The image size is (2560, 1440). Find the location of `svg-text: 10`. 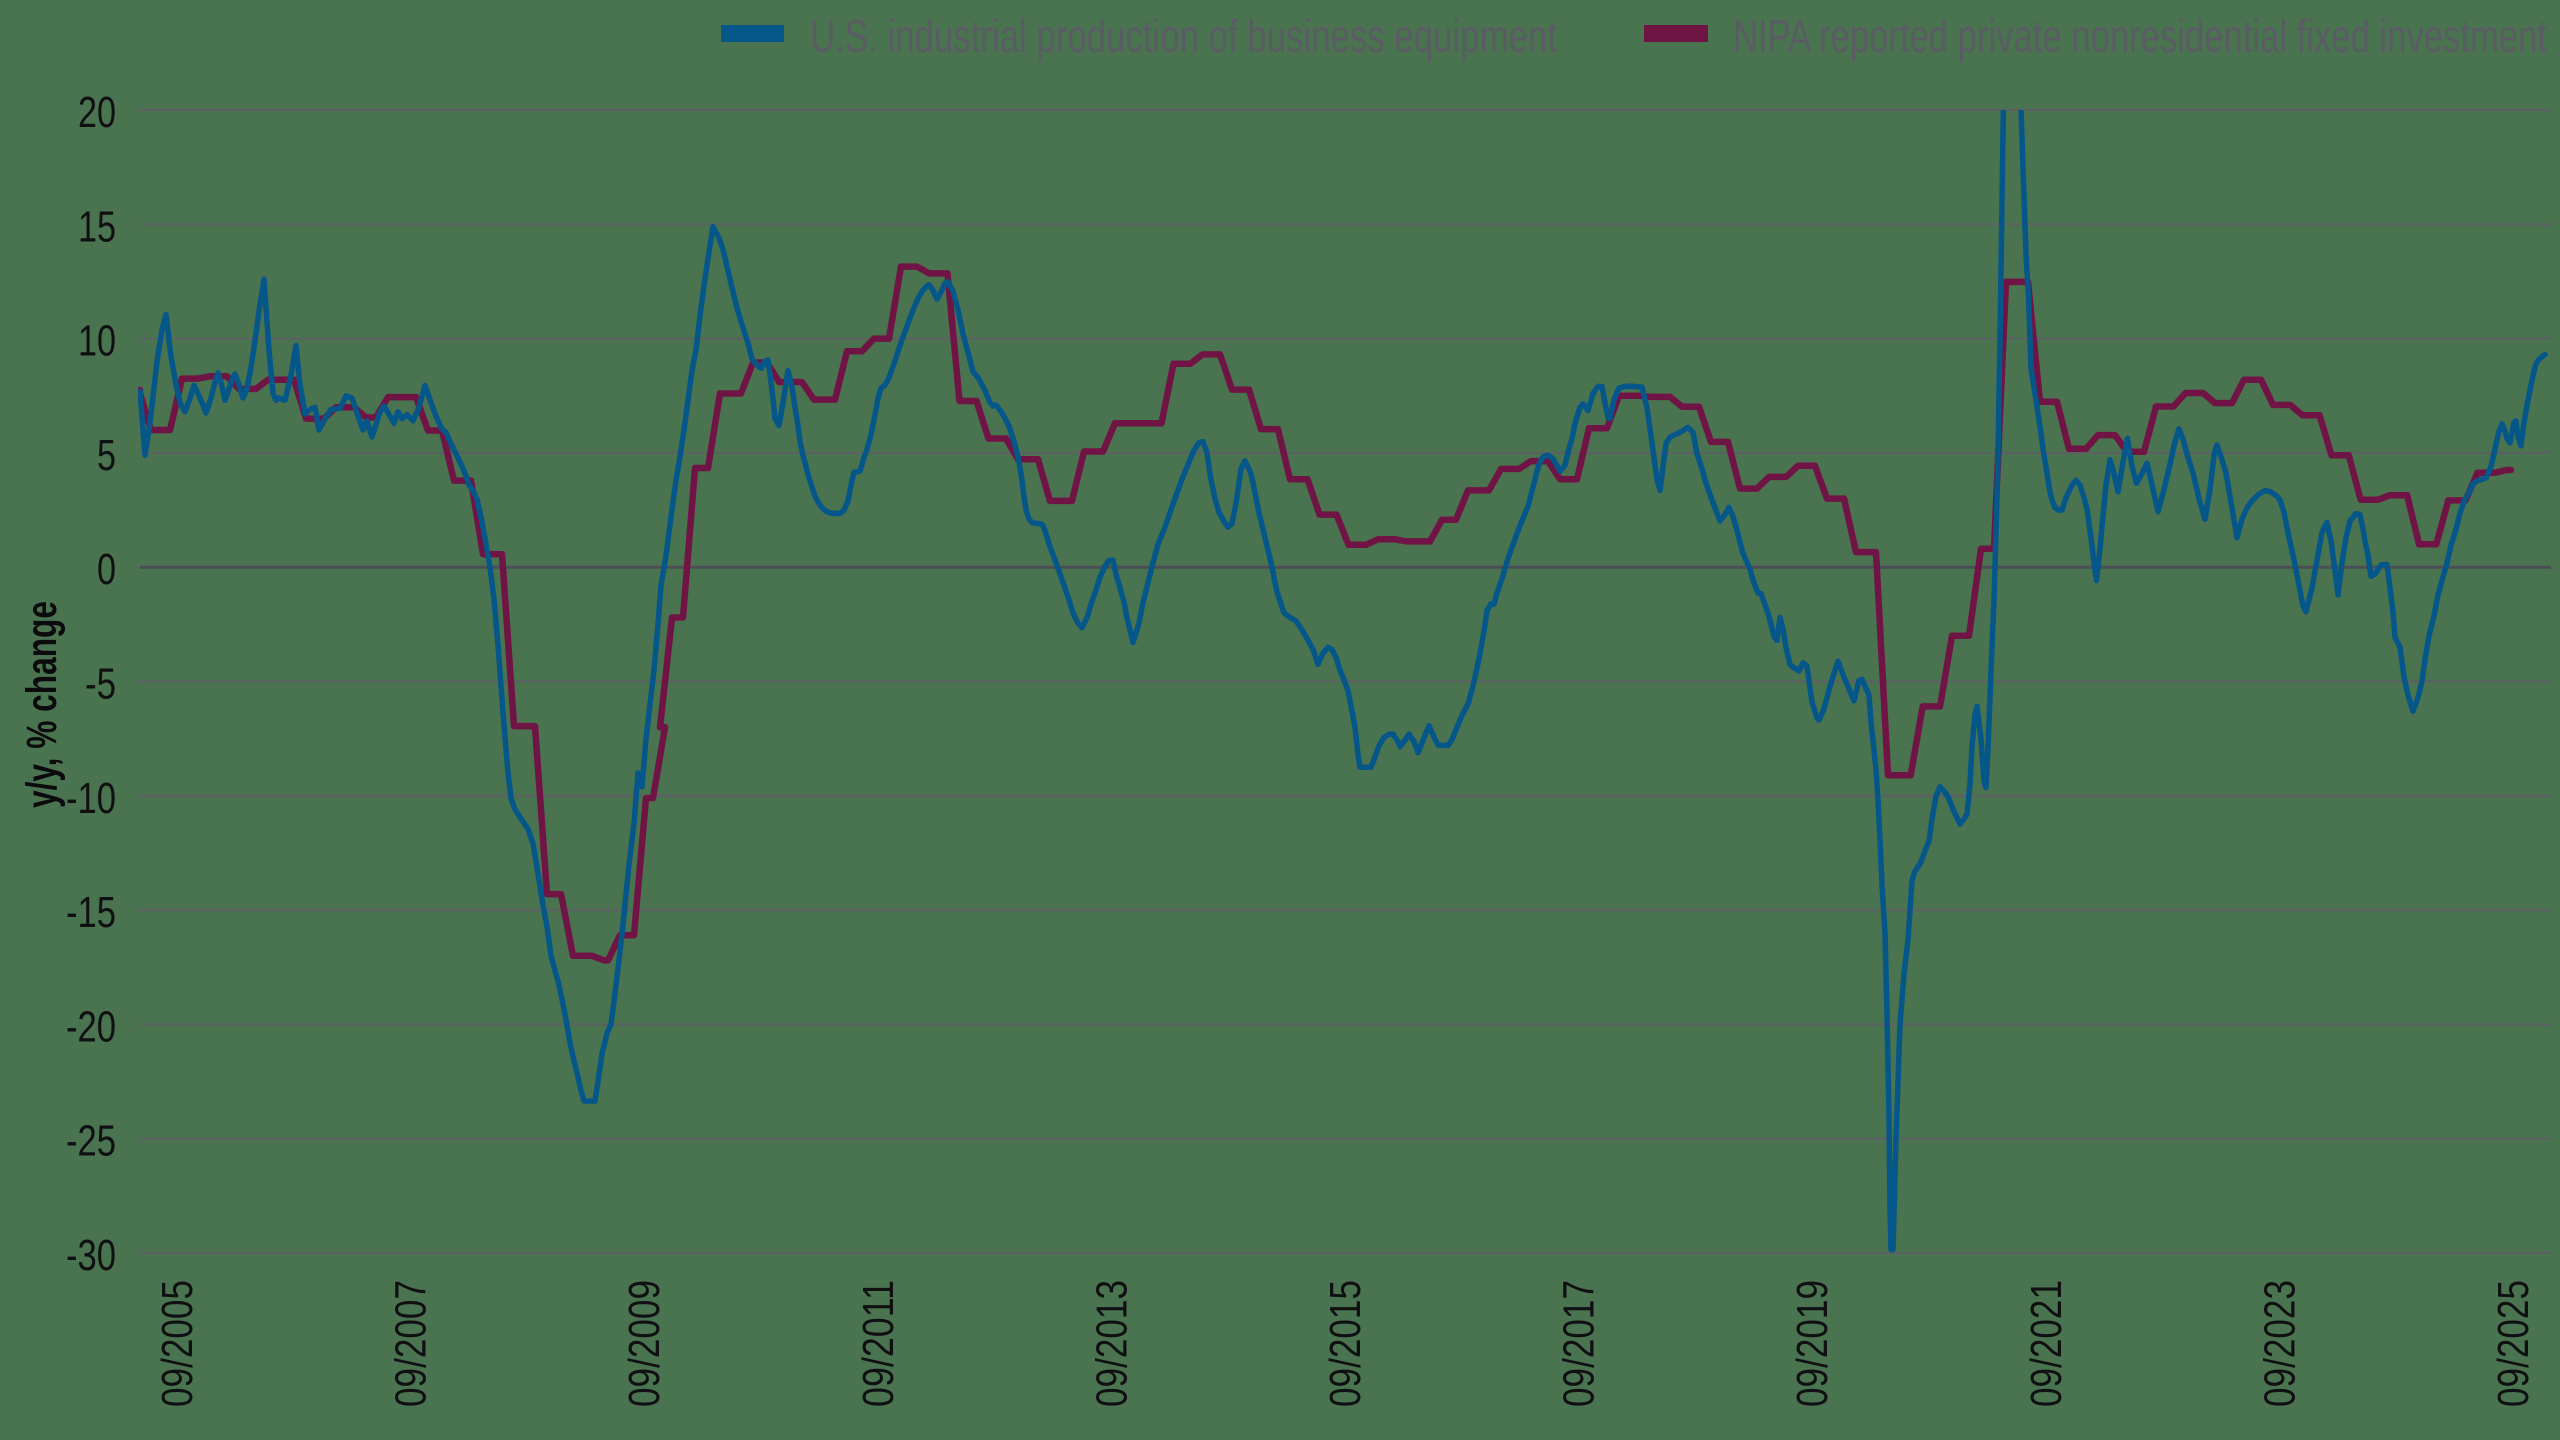

svg-text: 10 is located at coordinates (97, 341).